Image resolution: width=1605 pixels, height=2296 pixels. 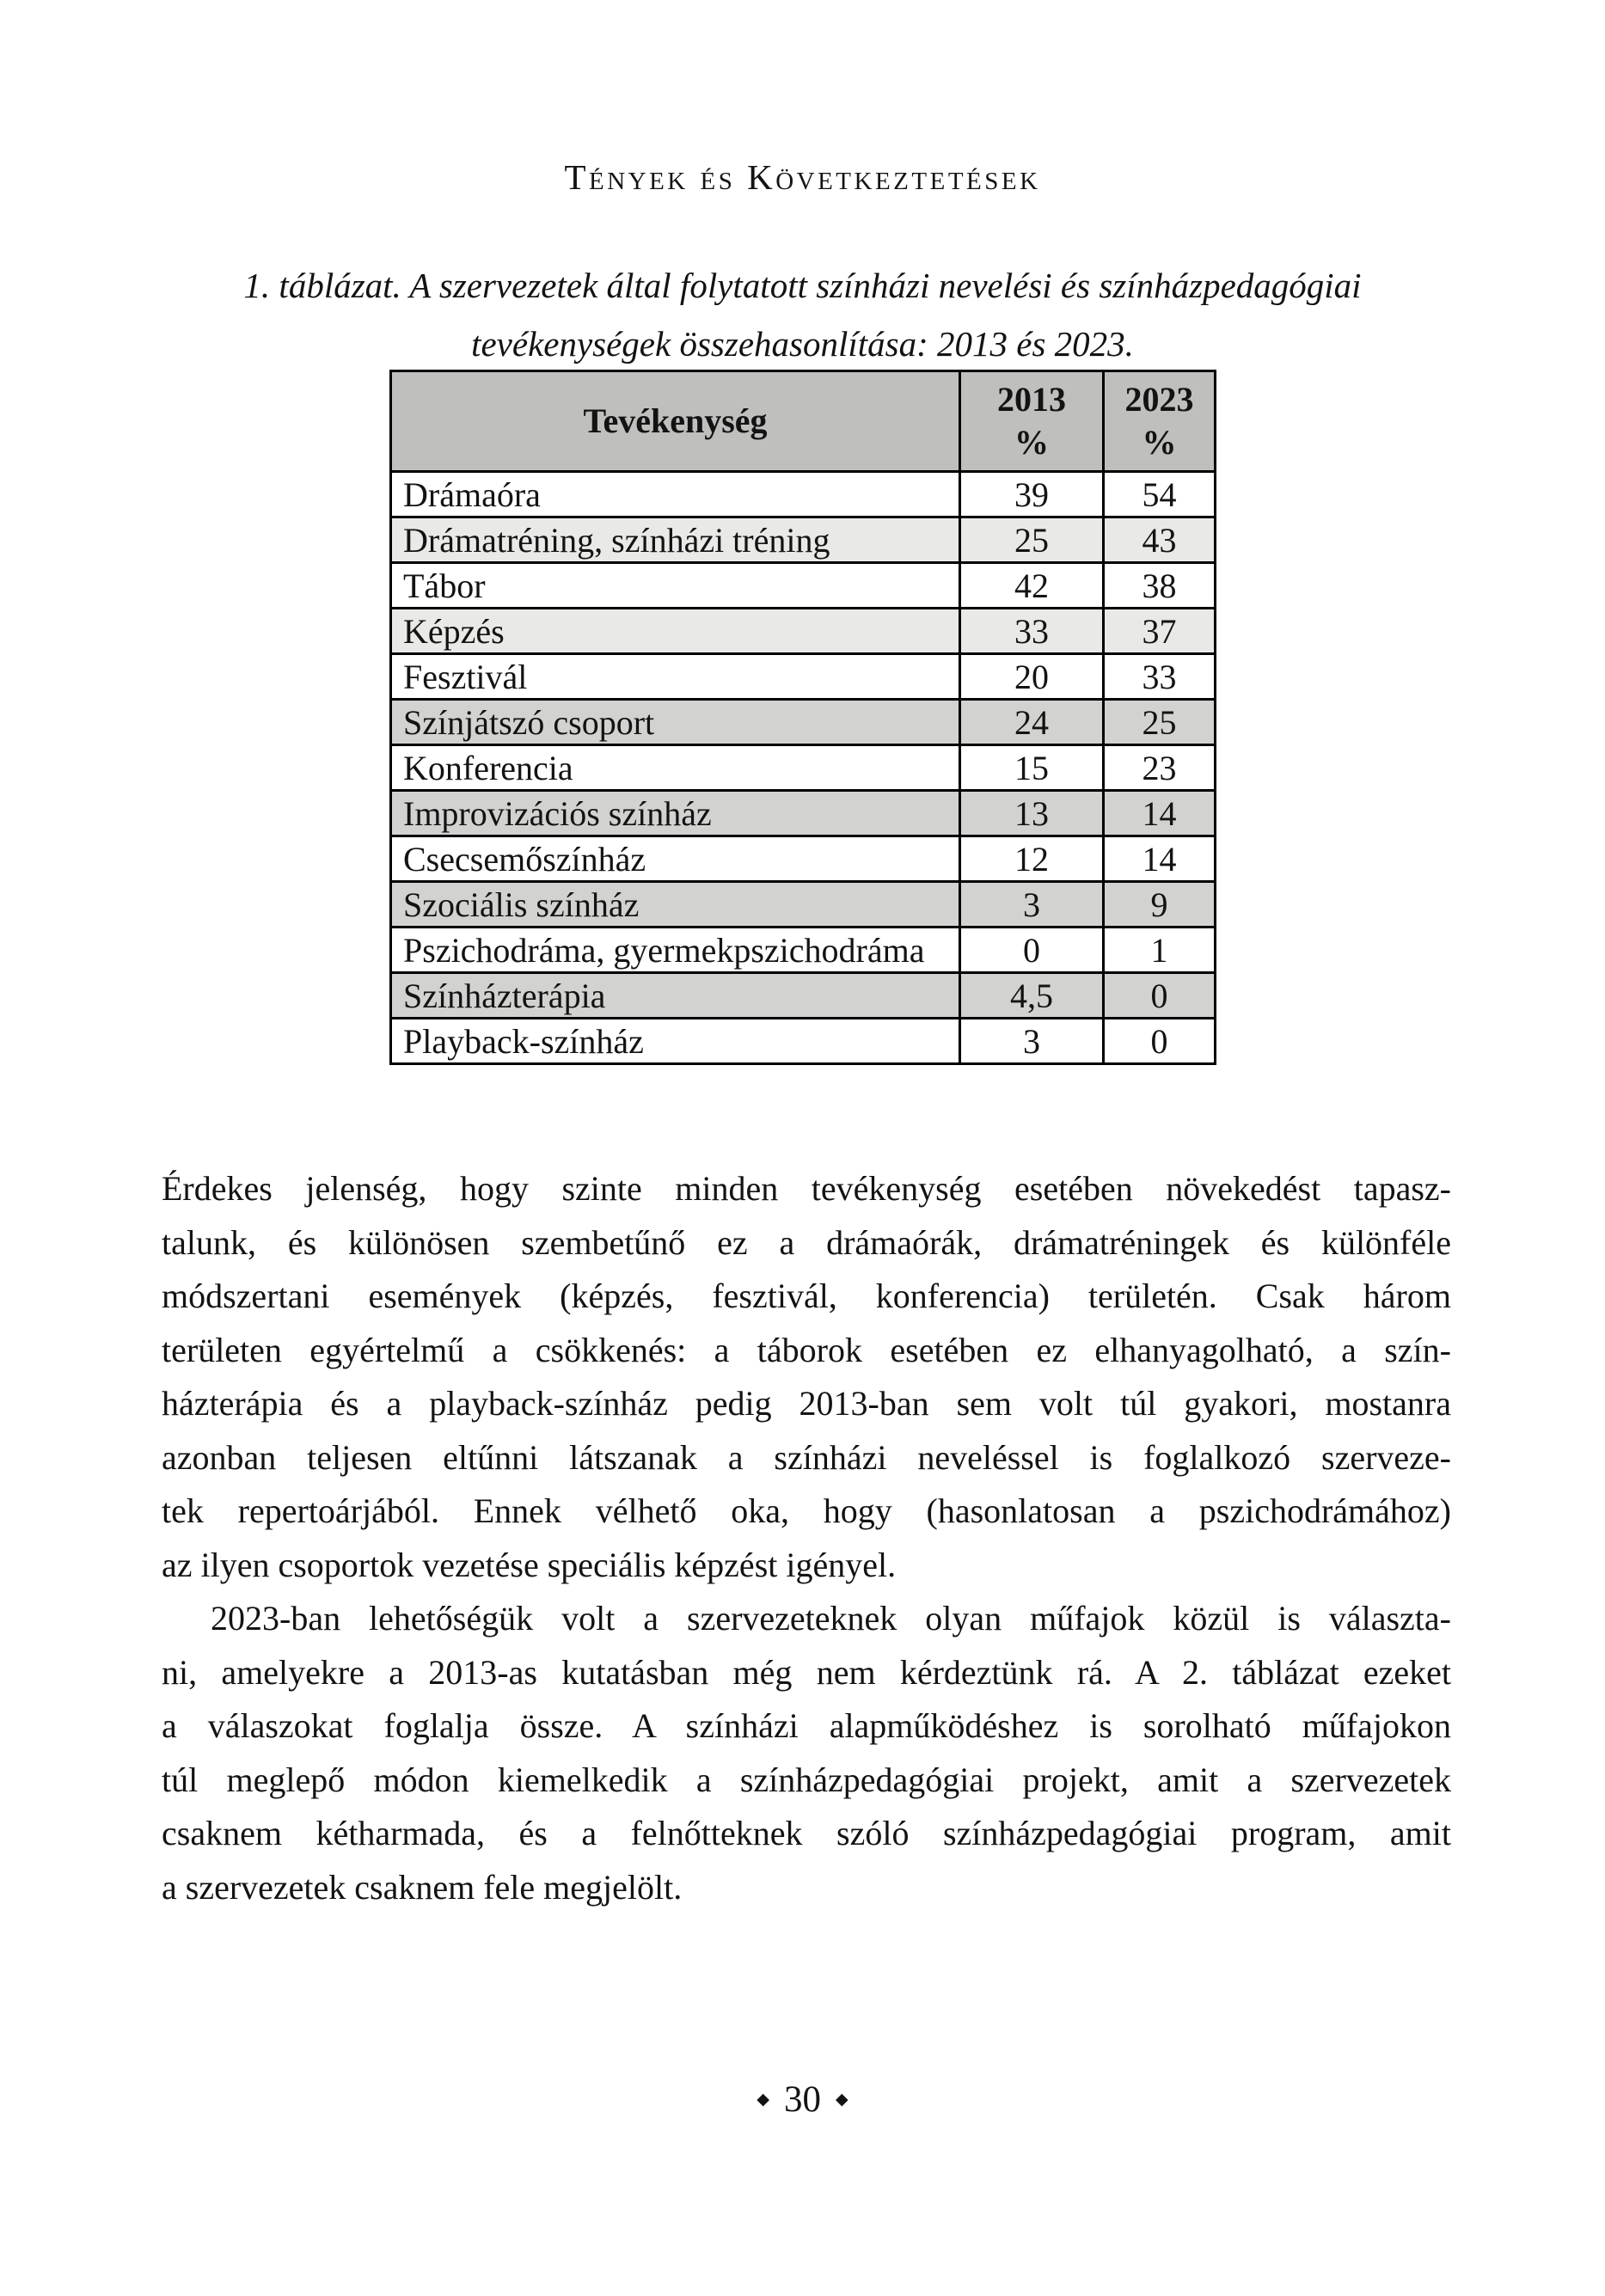 I want to click on value-2013-cell: 13, so click(x=1032, y=813).